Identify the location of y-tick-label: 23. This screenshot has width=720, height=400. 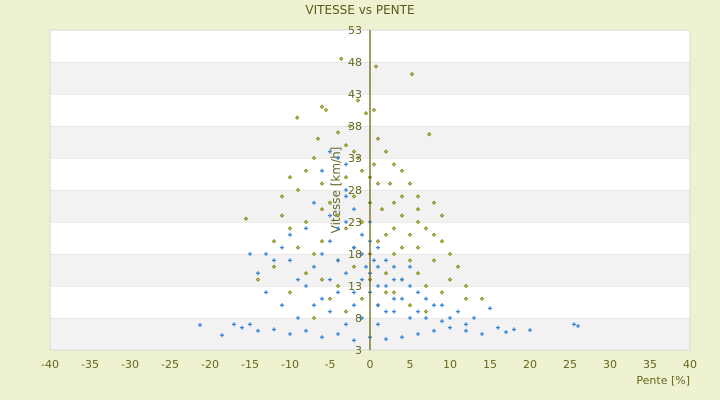
(355, 222).